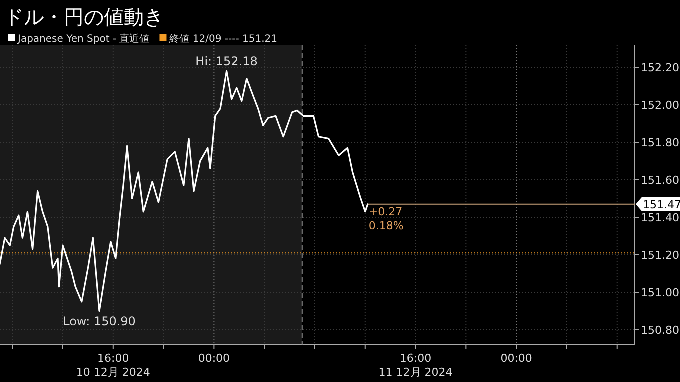  Describe the element at coordinates (660, 293) in the screenshot. I see `y-tick-label: 151.00` at that location.